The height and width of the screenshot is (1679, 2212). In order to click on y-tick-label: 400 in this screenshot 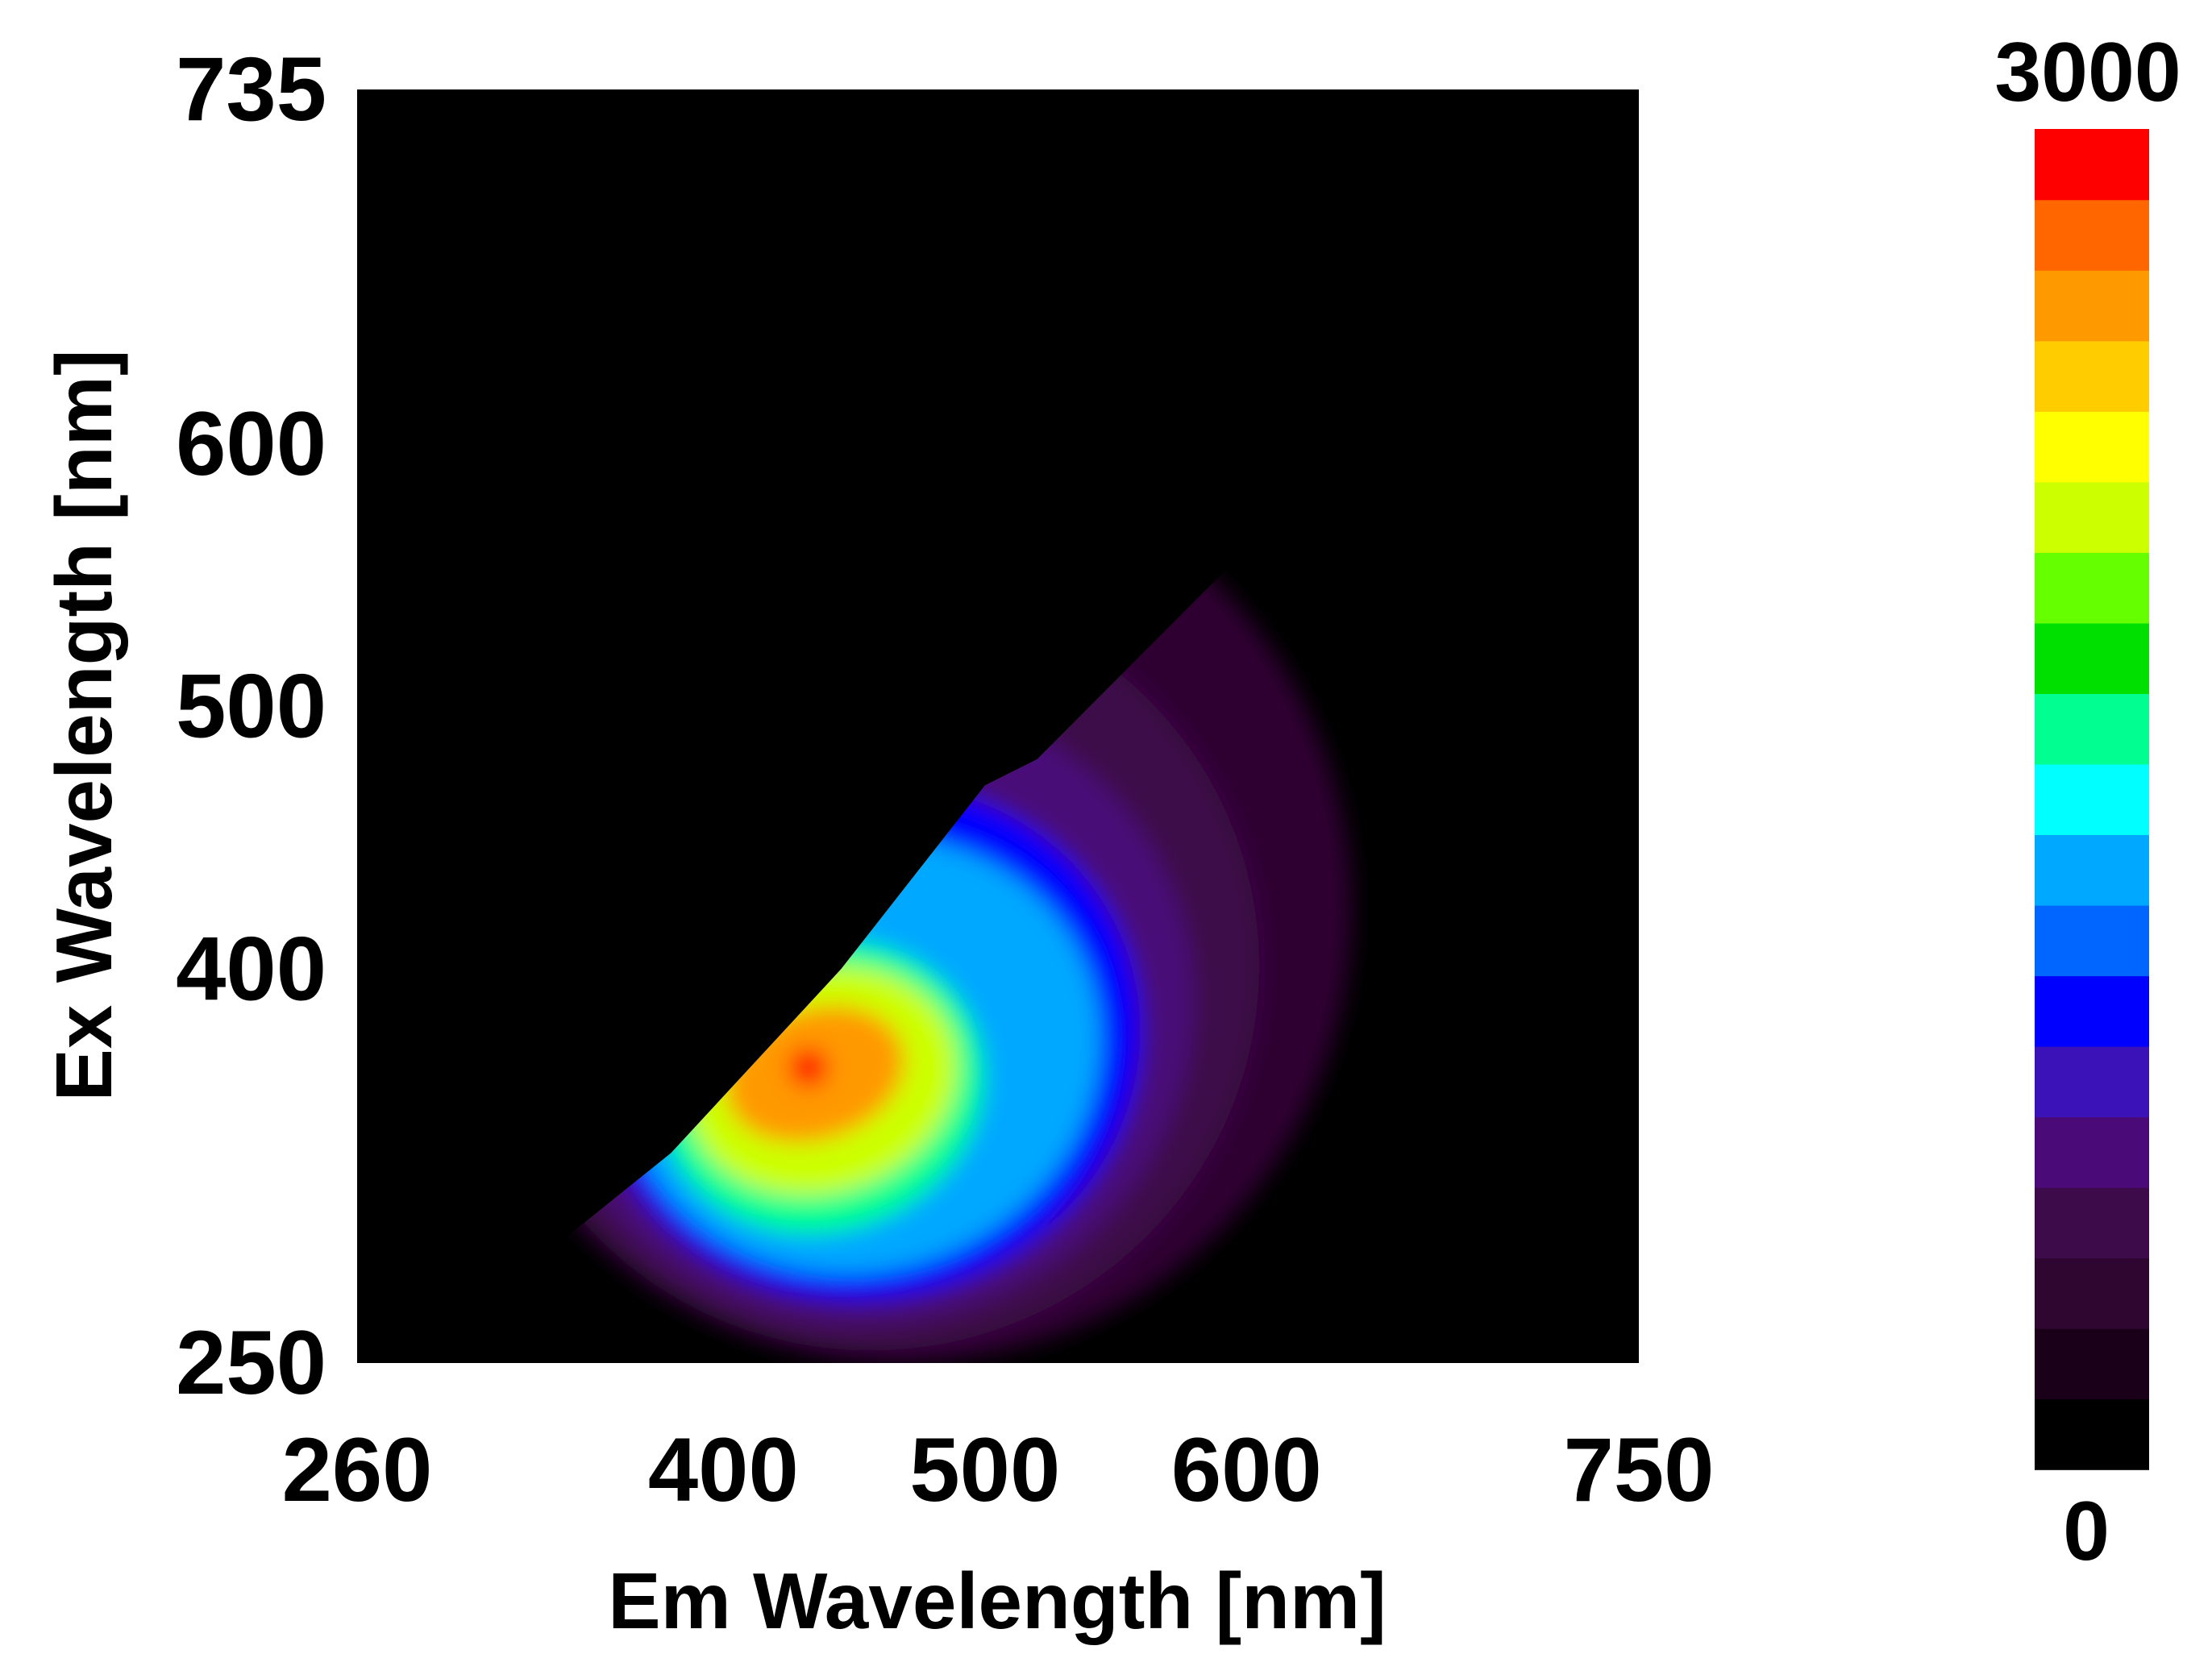, I will do `click(251, 968)`.